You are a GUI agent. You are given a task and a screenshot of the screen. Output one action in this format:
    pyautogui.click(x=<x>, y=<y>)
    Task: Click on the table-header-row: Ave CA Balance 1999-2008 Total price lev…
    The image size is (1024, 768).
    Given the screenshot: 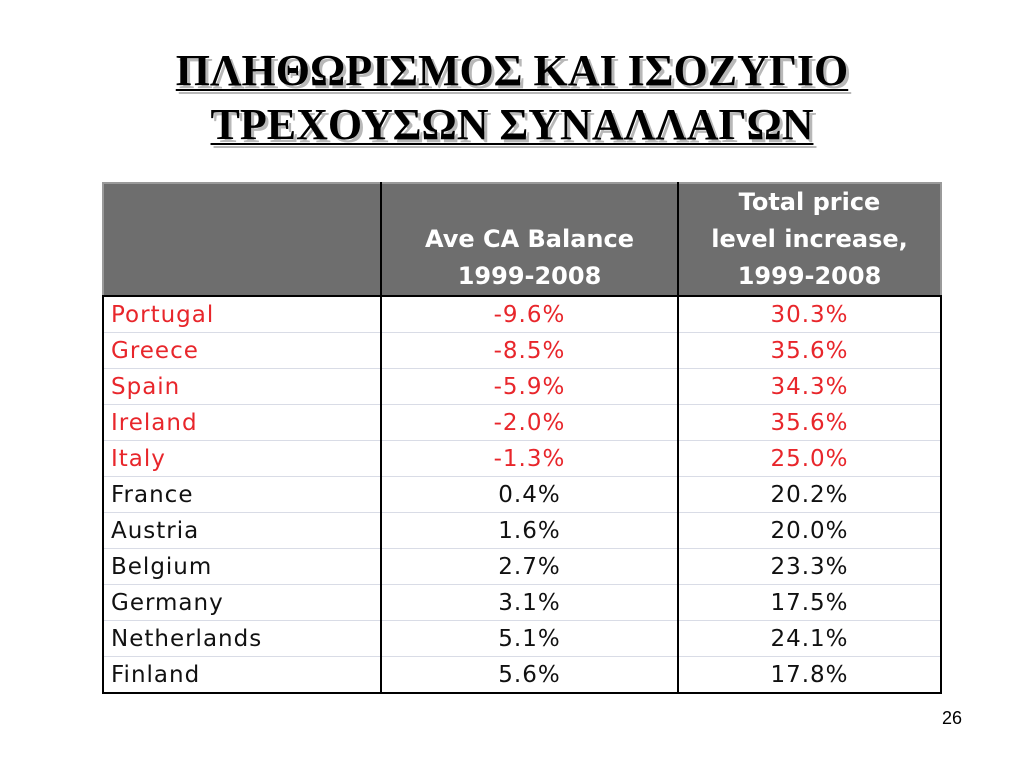 What is the action you would take?
    pyautogui.click(x=522, y=239)
    